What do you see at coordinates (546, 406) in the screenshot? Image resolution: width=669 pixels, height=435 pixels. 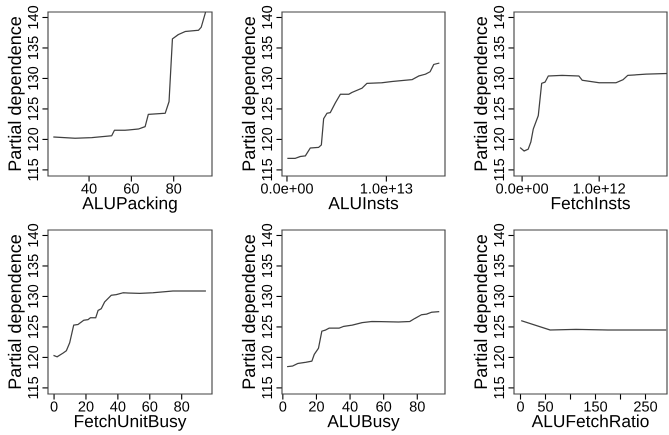 I see `x-tick-label: 50` at bounding box center [546, 406].